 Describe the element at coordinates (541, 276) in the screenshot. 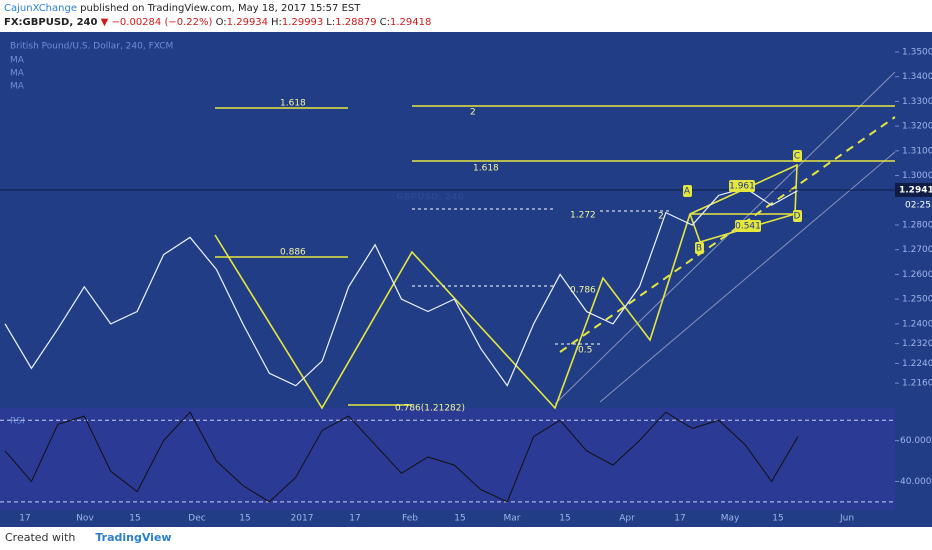

I see `levels` at that location.